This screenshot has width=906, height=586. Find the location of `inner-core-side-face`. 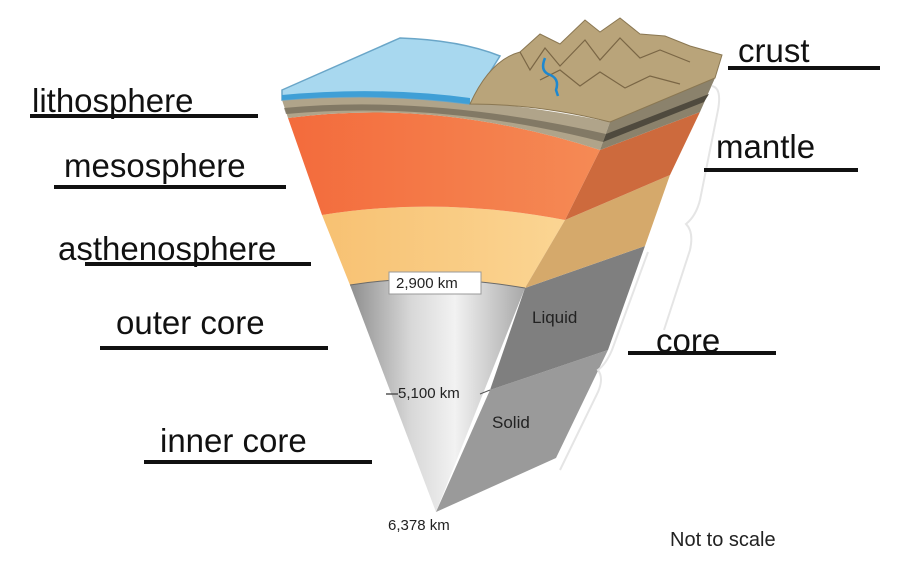

inner-core-side-face is located at coordinates (522, 431).